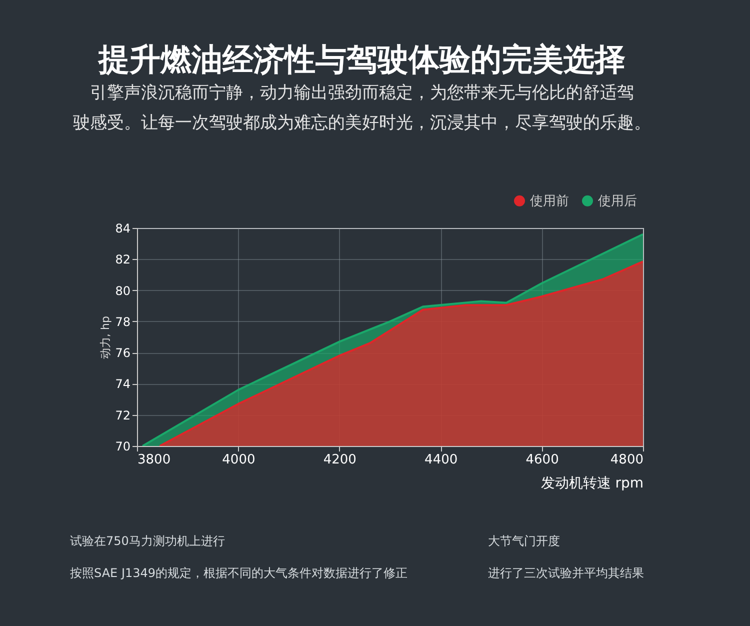 The image size is (750, 626). I want to click on x-tick-label: 4800, so click(627, 460).